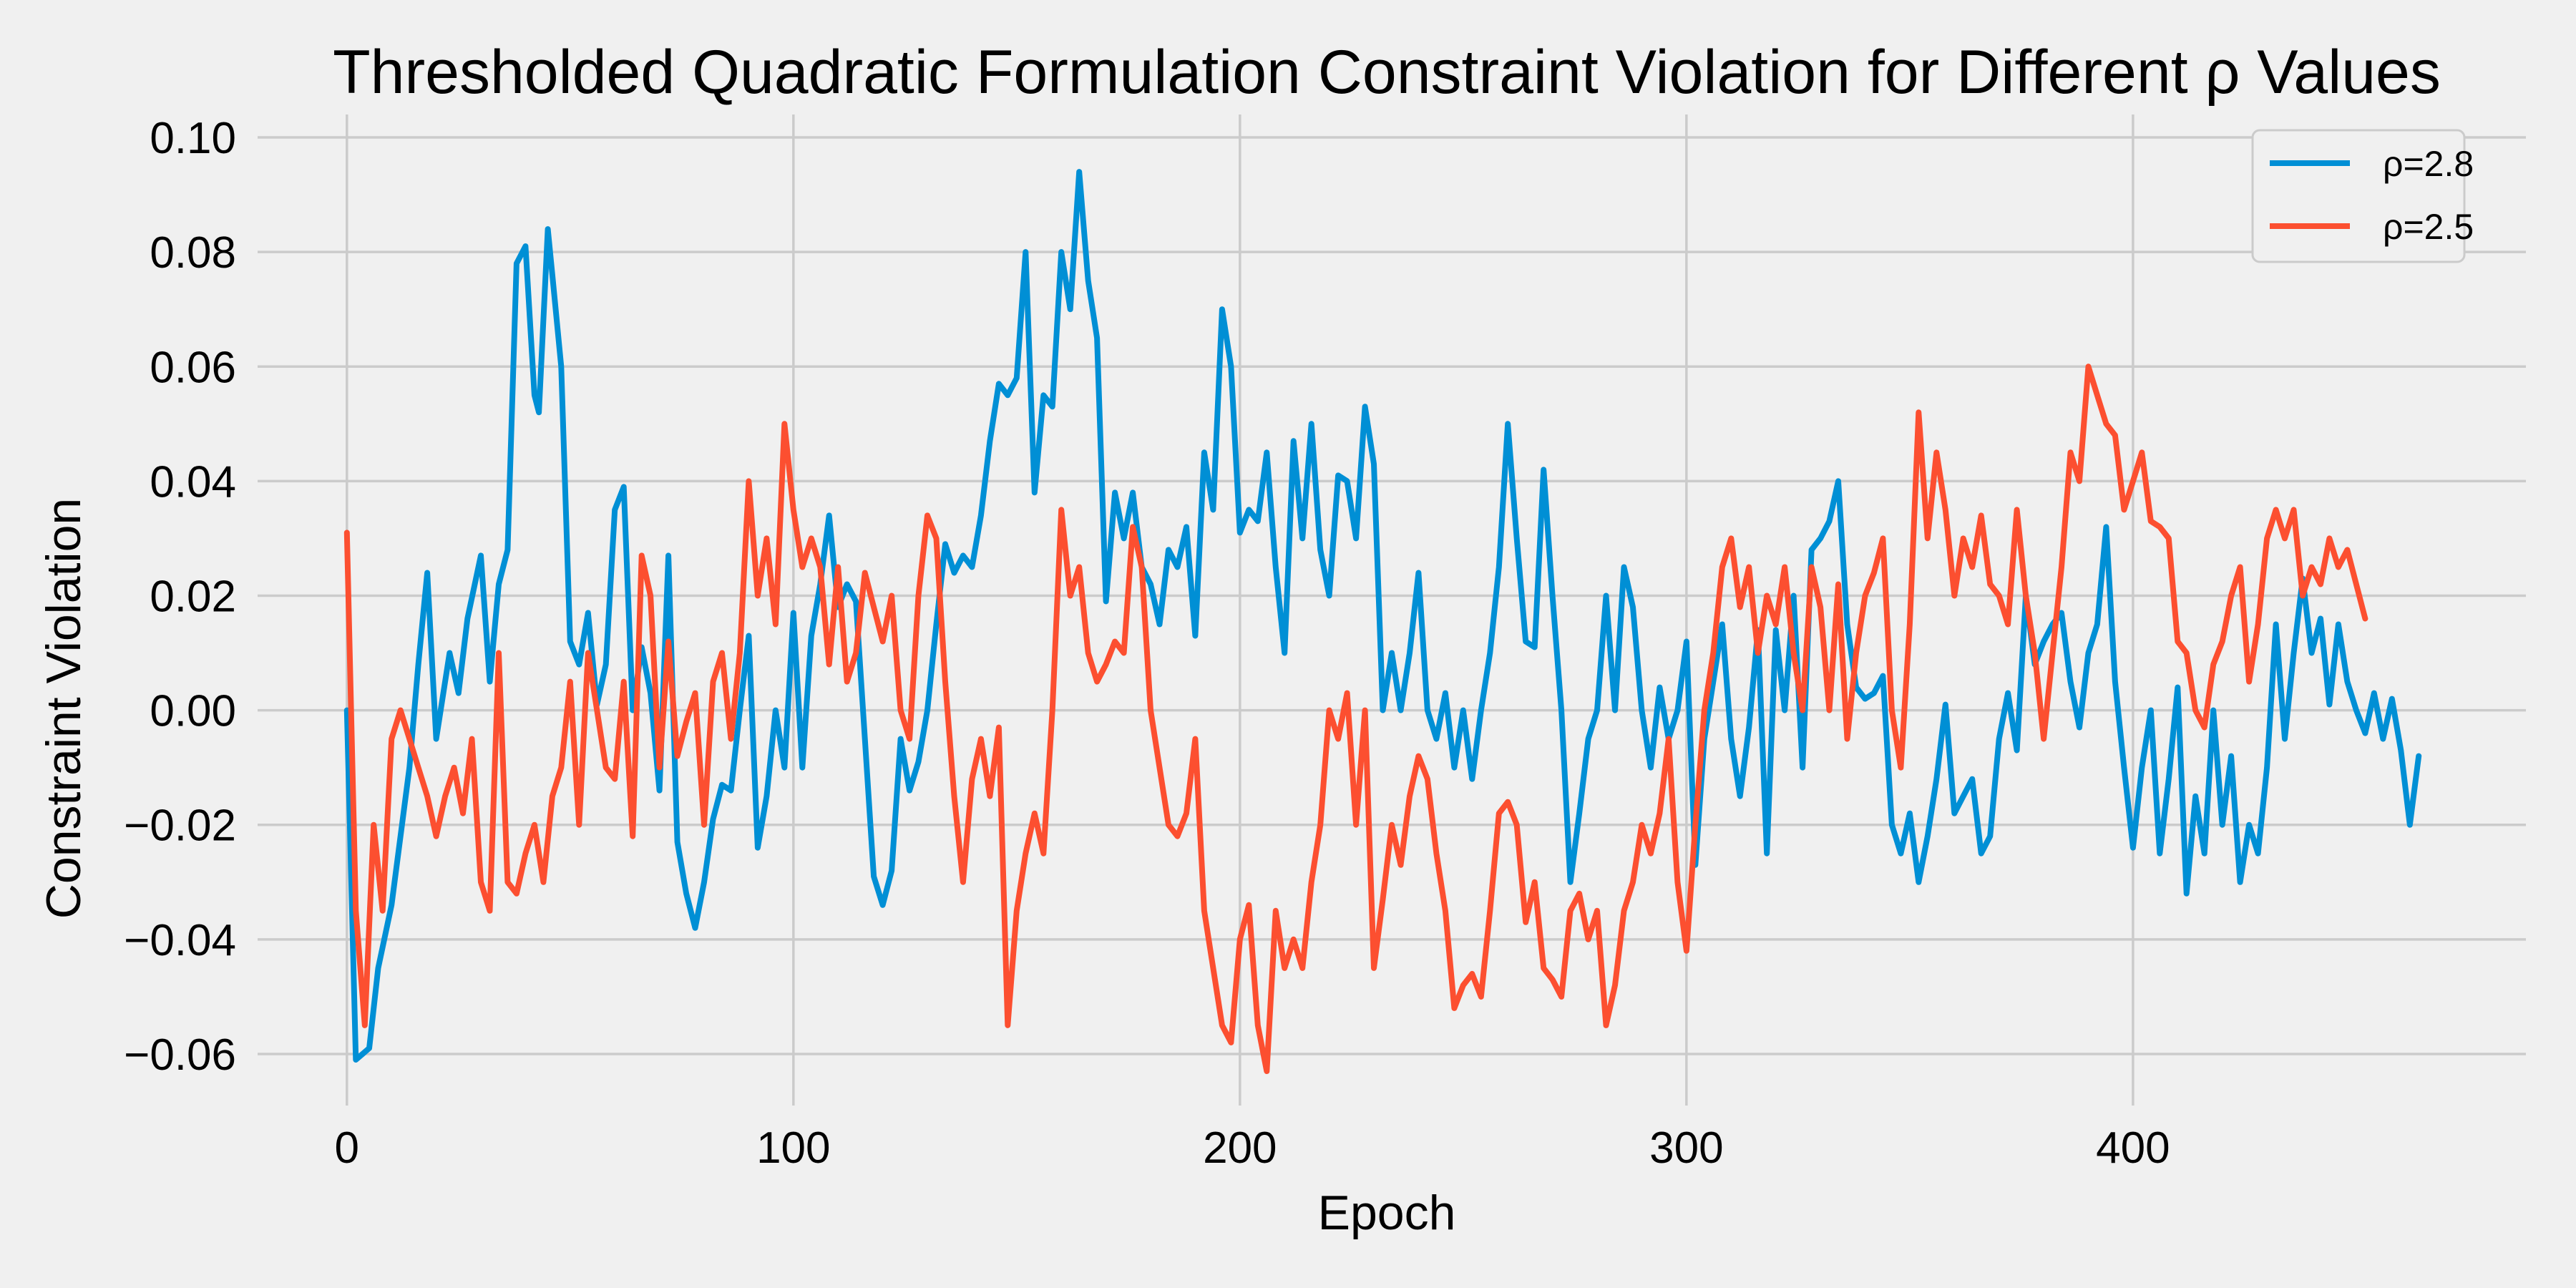 Image resolution: width=2576 pixels, height=1288 pixels. Describe the element at coordinates (193, 367) in the screenshot. I see `y-tick-label: 0.06` at that location.